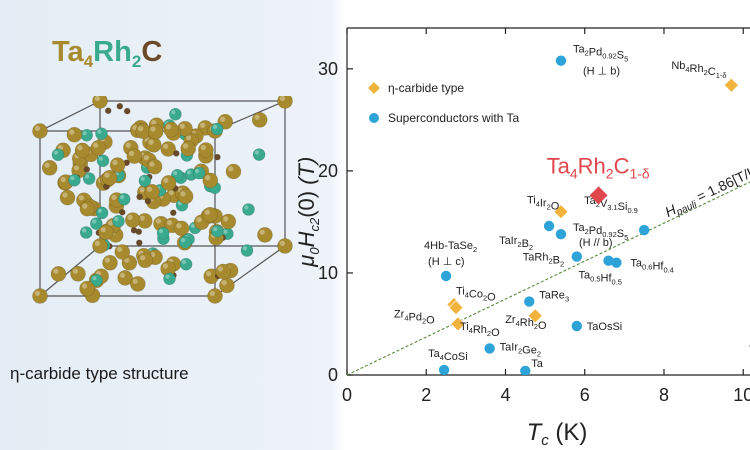  I want to click on point-label: Ta2Pd0.92S5, so click(600, 54).